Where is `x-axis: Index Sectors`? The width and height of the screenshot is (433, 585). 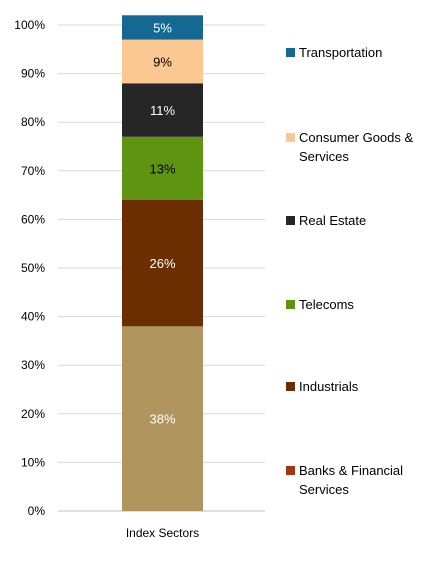
x-axis: Index Sectors is located at coordinates (162, 533).